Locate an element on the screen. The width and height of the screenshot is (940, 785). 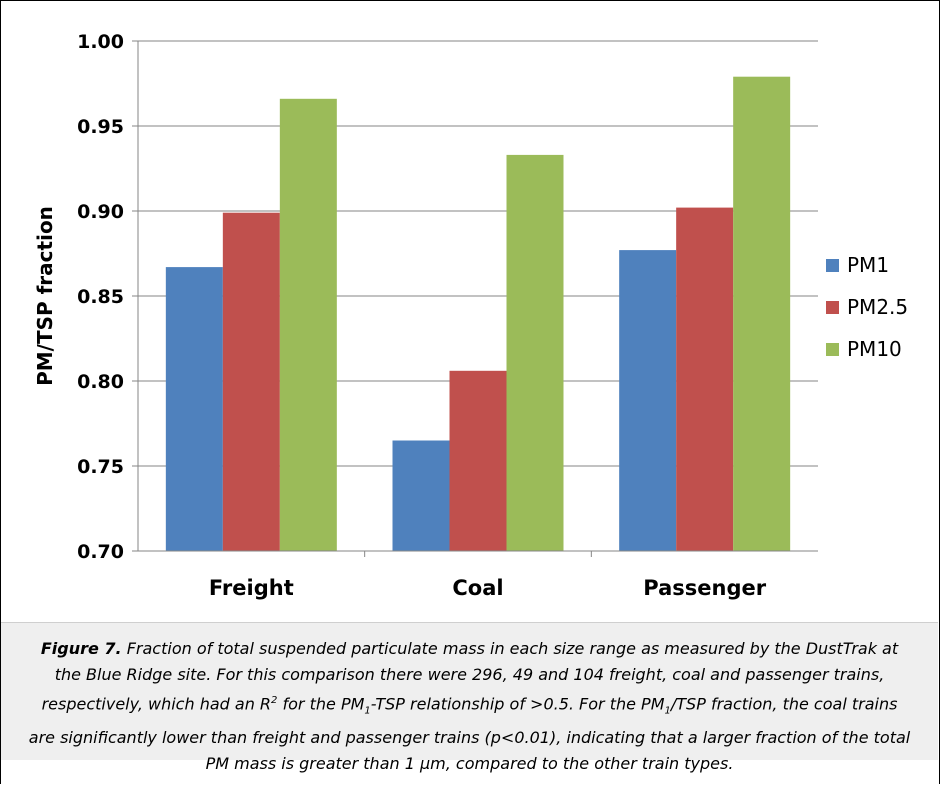
legend-label: PM2.5 is located at coordinates (877, 307).